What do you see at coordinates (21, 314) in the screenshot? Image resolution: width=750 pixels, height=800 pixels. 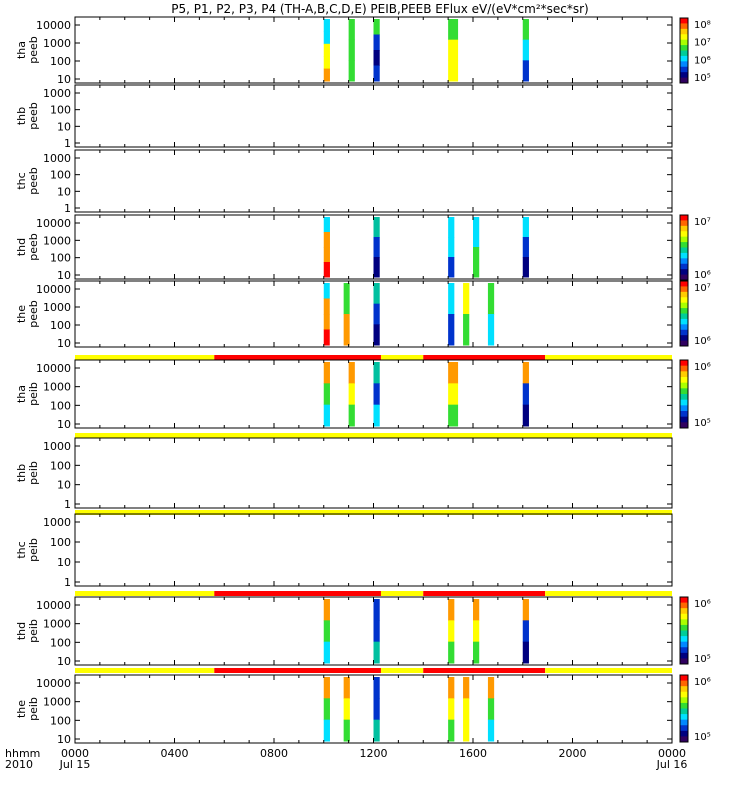 I see `panel-label-probe: the` at bounding box center [21, 314].